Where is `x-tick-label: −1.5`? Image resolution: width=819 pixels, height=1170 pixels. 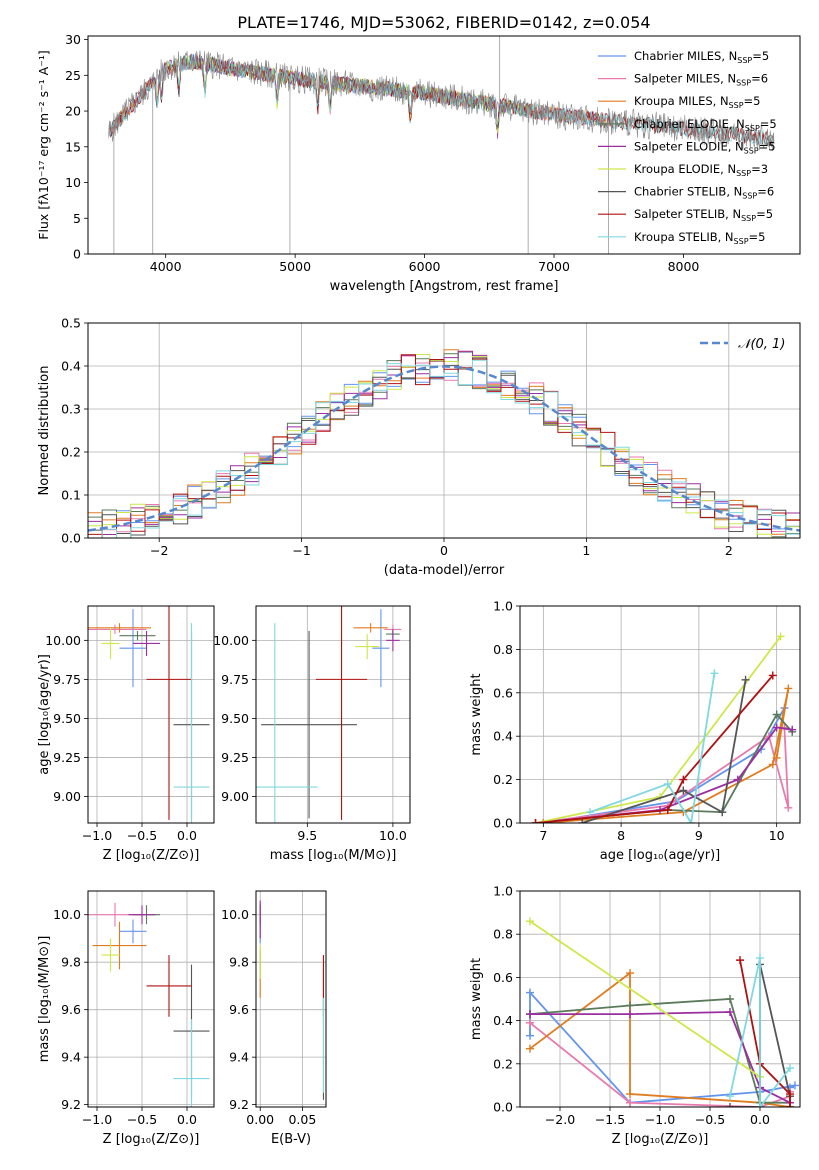 x-tick-label: −1.5 is located at coordinates (610, 1119).